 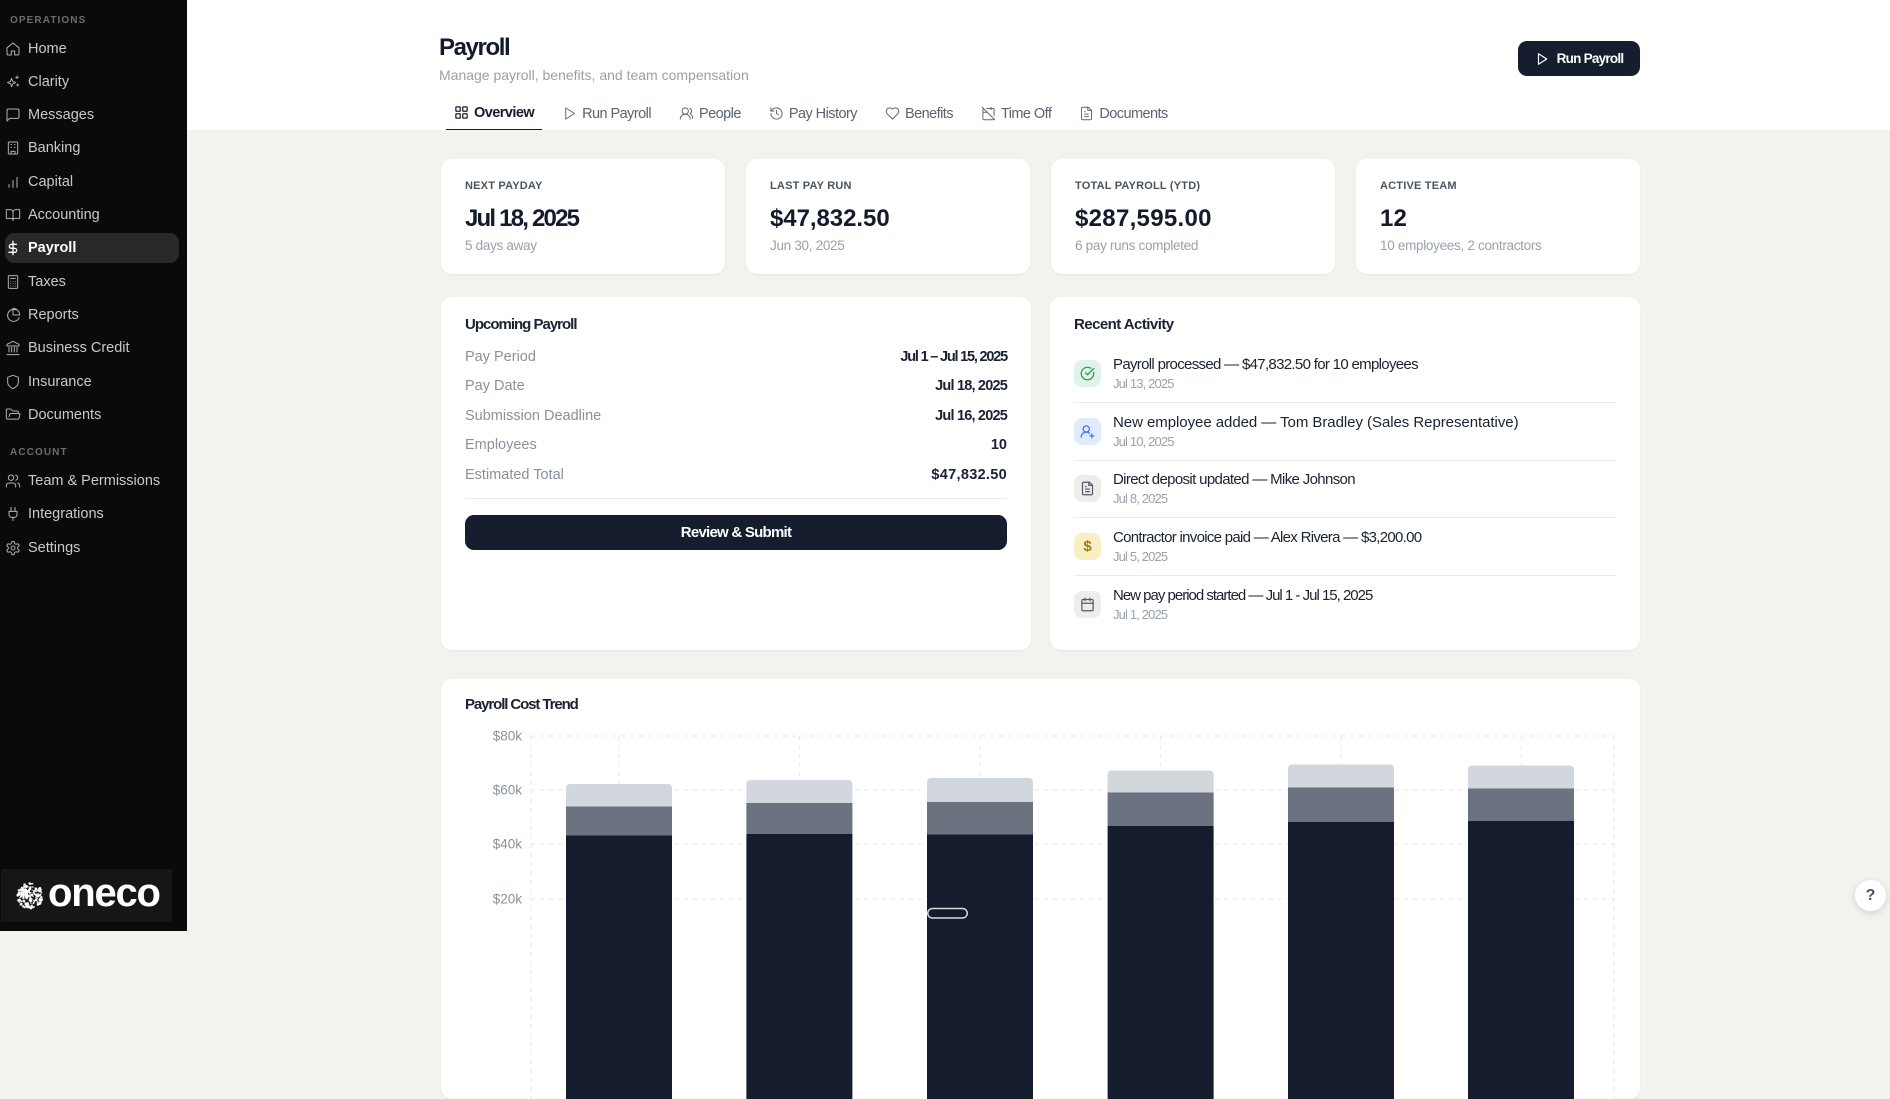 I want to click on svg-text: $60k, so click(x=508, y=790).